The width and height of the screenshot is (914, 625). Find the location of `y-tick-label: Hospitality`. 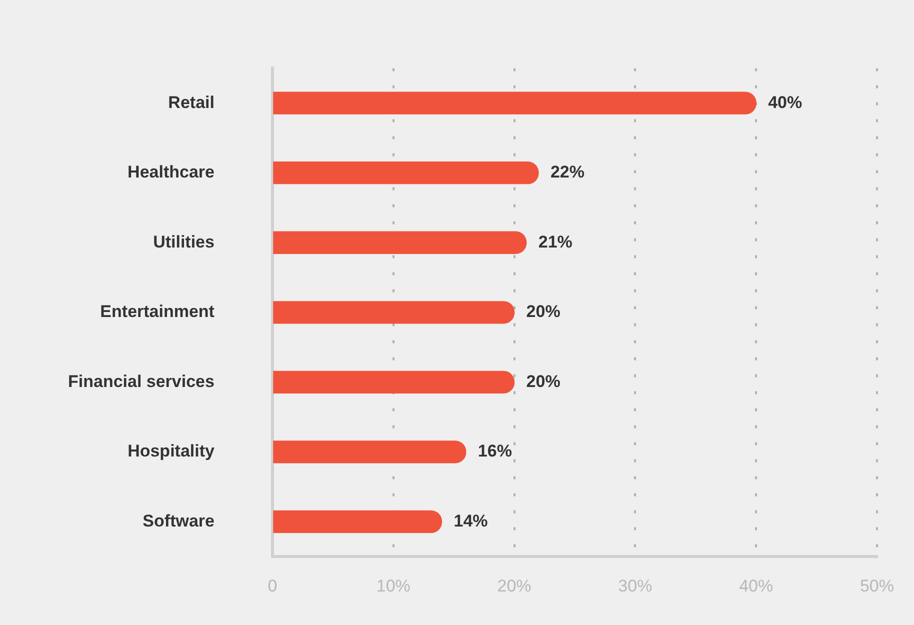

y-tick-label: Hospitality is located at coordinates (172, 451).